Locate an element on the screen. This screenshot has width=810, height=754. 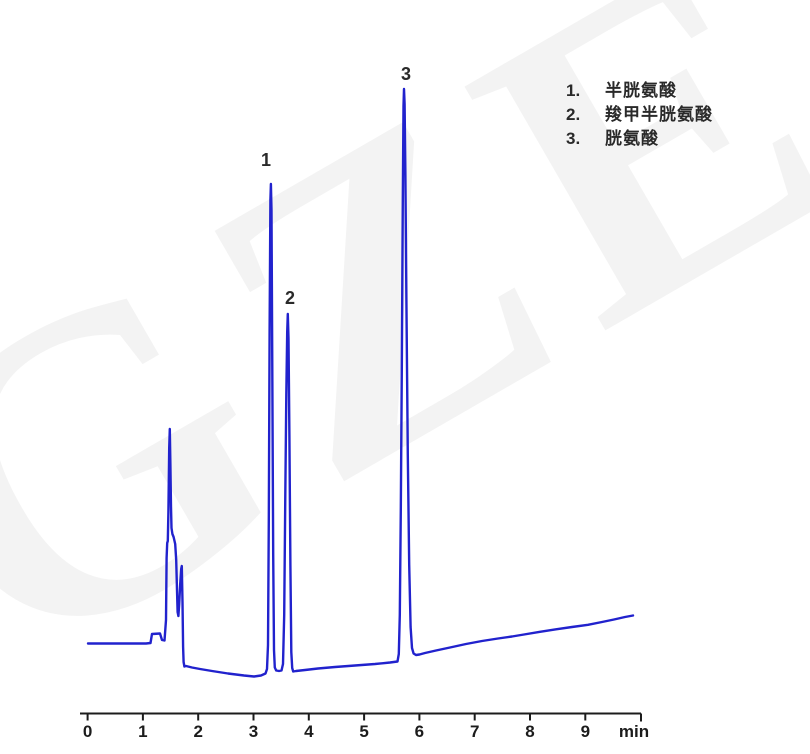
peak-label-1: 1 is located at coordinates (266, 160).